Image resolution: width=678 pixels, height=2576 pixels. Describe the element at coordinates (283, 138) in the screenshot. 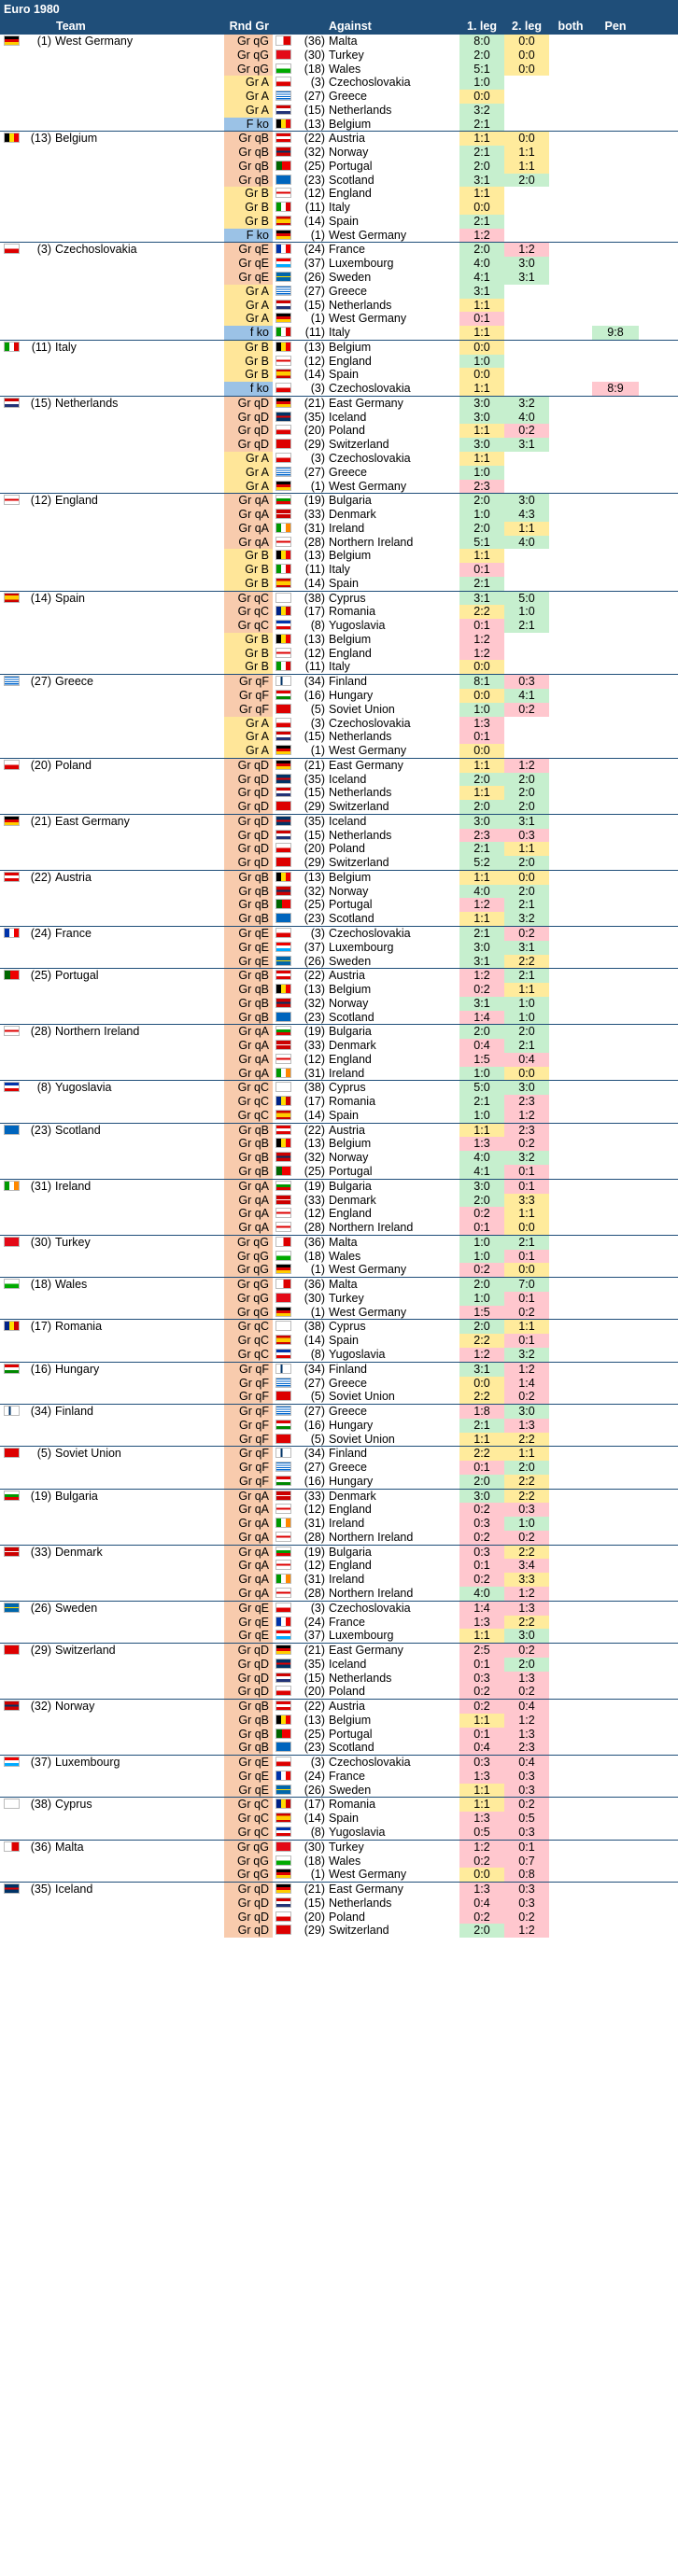

I see `austria-flag-icon` at that location.